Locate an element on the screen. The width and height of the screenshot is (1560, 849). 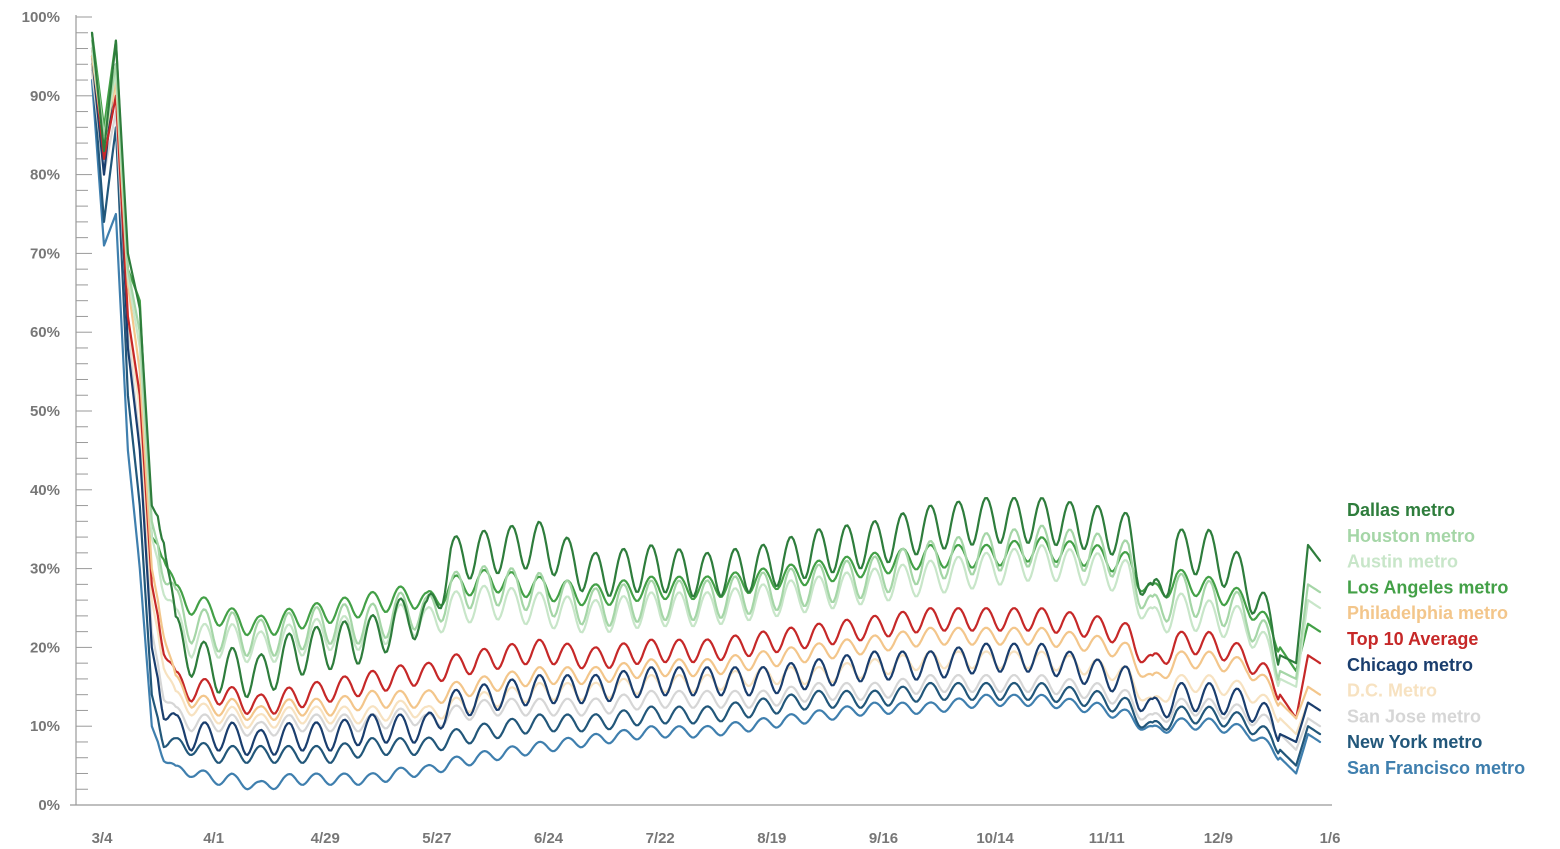
x-tick-label: 9/16 is located at coordinates (883, 838).